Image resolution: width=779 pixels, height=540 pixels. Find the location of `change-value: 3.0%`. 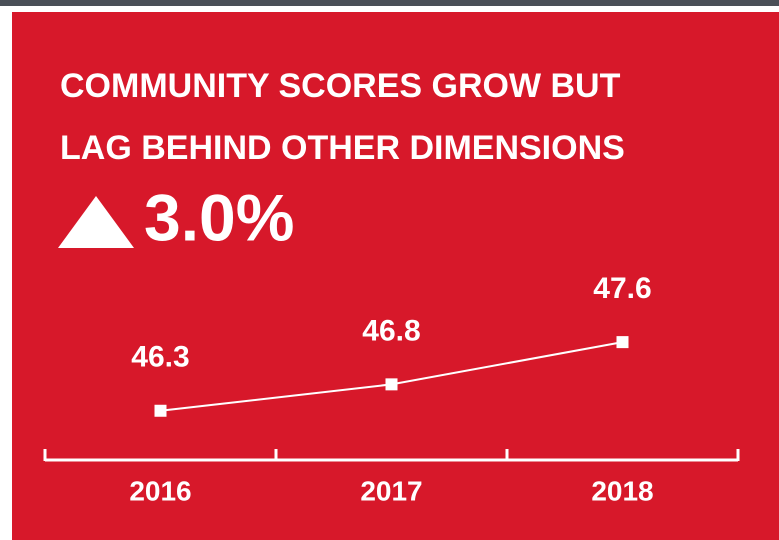

change-value: 3.0% is located at coordinates (219, 217).